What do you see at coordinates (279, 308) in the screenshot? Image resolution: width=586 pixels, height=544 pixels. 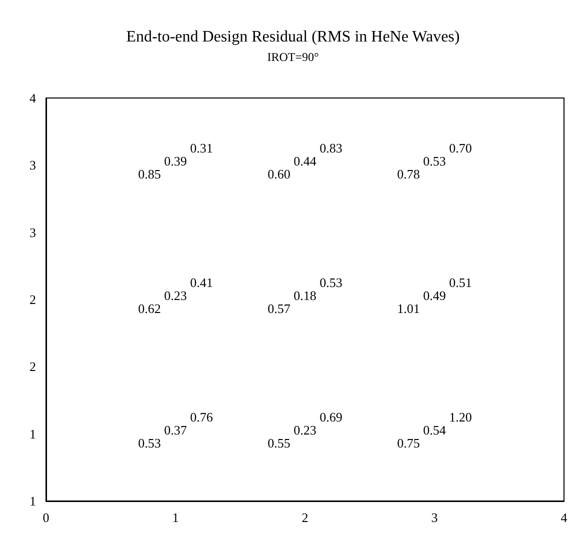 I see `annotation: 0.57` at bounding box center [279, 308].